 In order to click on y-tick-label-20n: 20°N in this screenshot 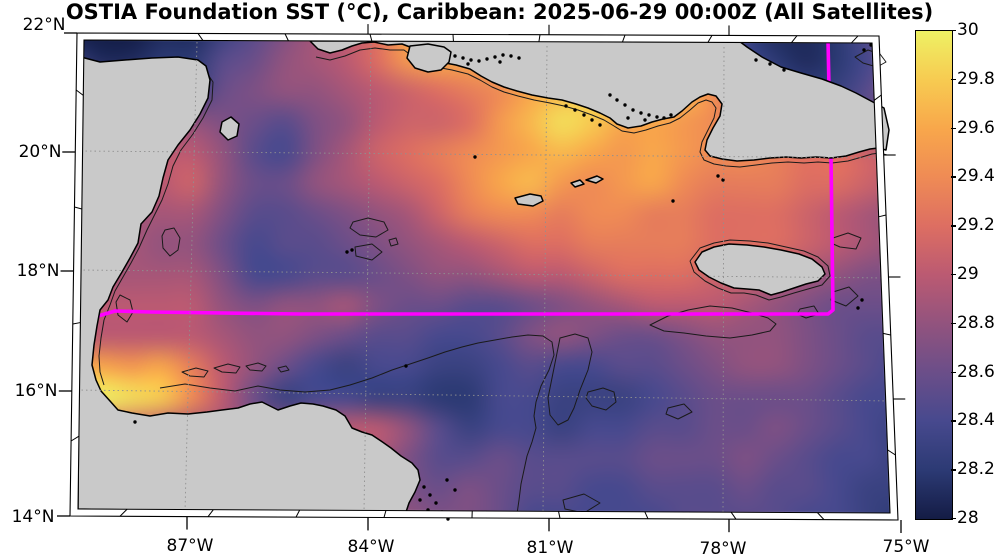, I will do `click(40, 152)`.